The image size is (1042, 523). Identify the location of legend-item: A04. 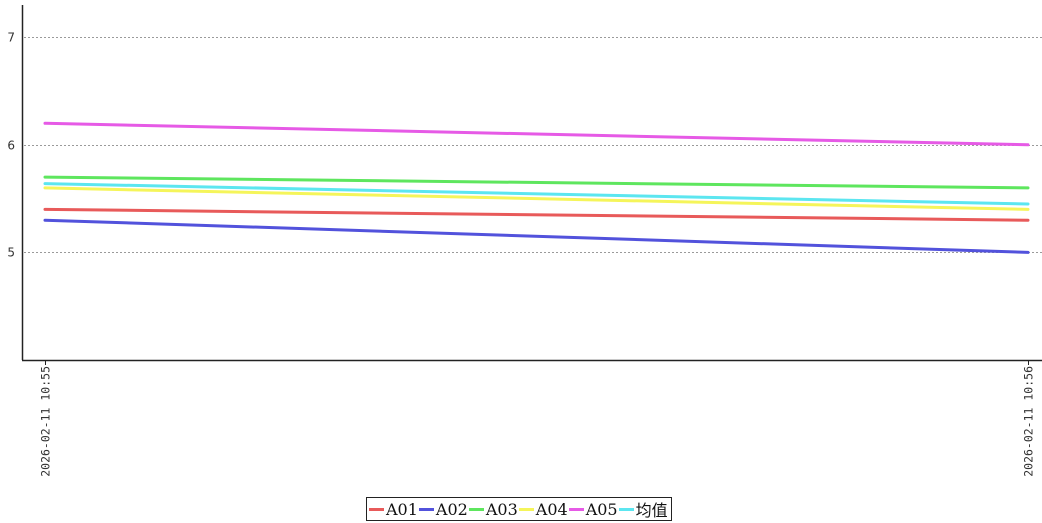
(543, 509).